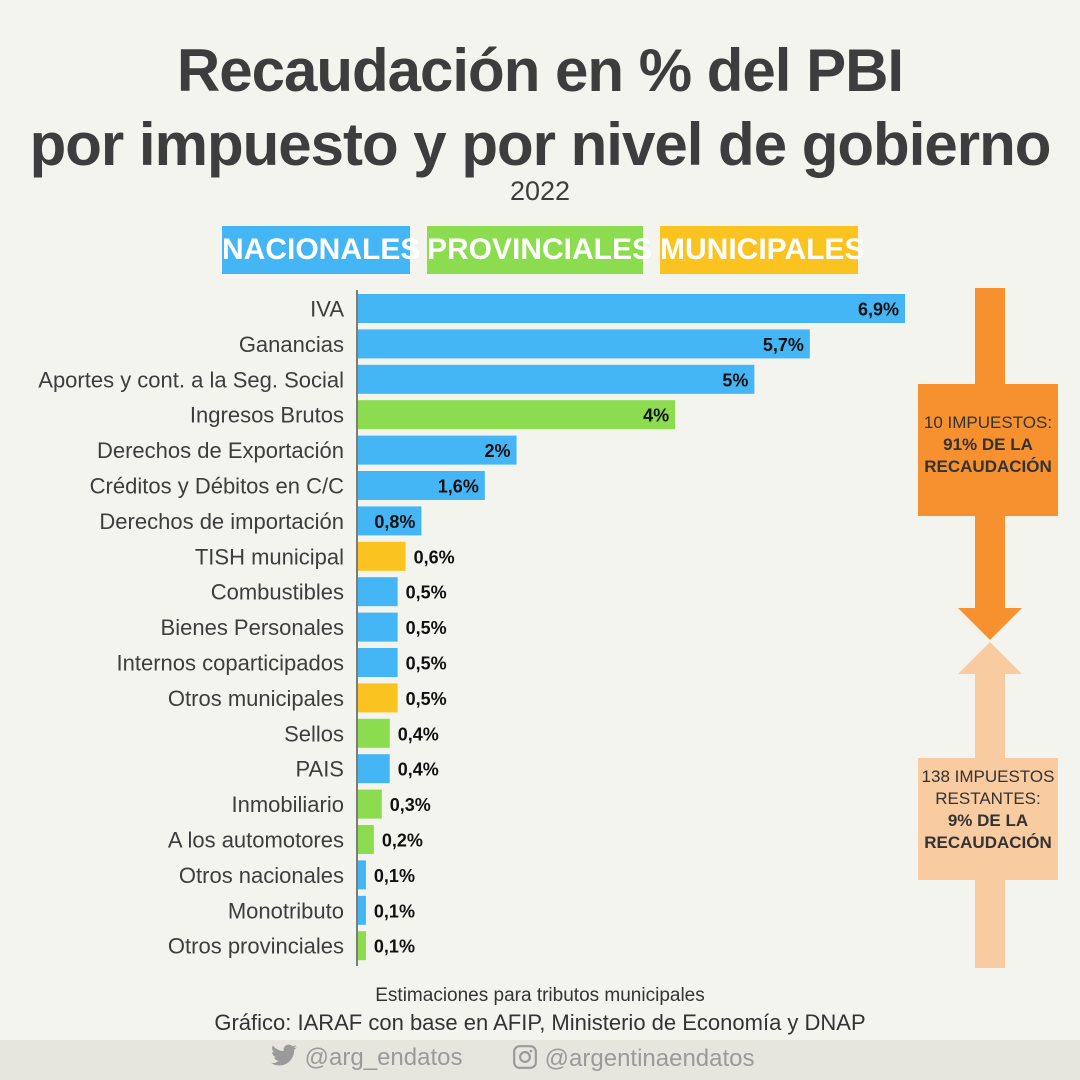 This screenshot has width=1080, height=1080. Describe the element at coordinates (410, 805) in the screenshot. I see `value-label-inmobiliario: 0,3%` at that location.